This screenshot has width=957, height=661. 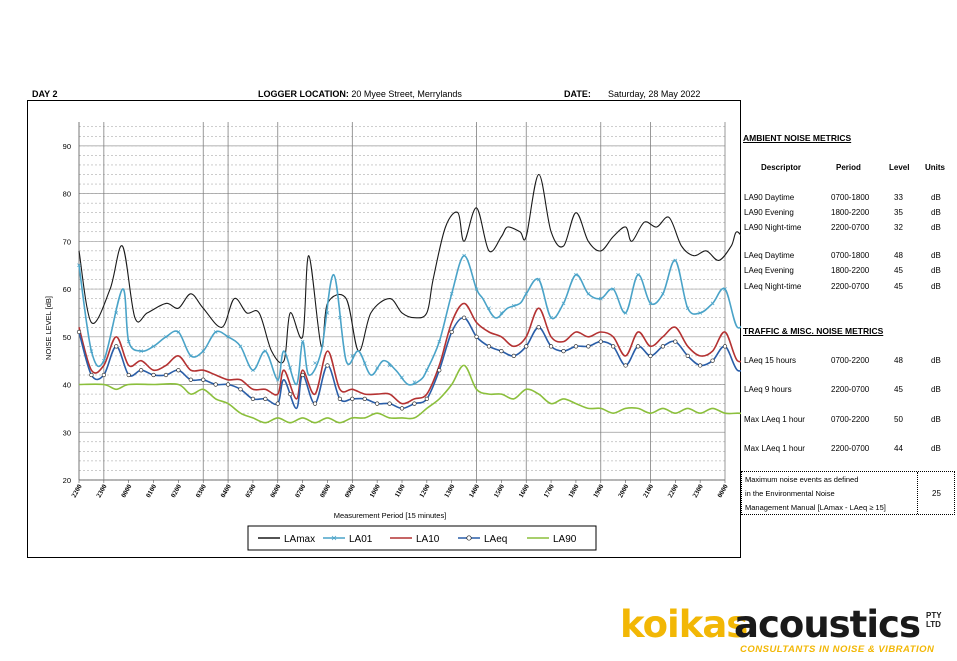 What do you see at coordinates (577, 94) in the screenshot?
I see `date-label: DATE:` at bounding box center [577, 94].